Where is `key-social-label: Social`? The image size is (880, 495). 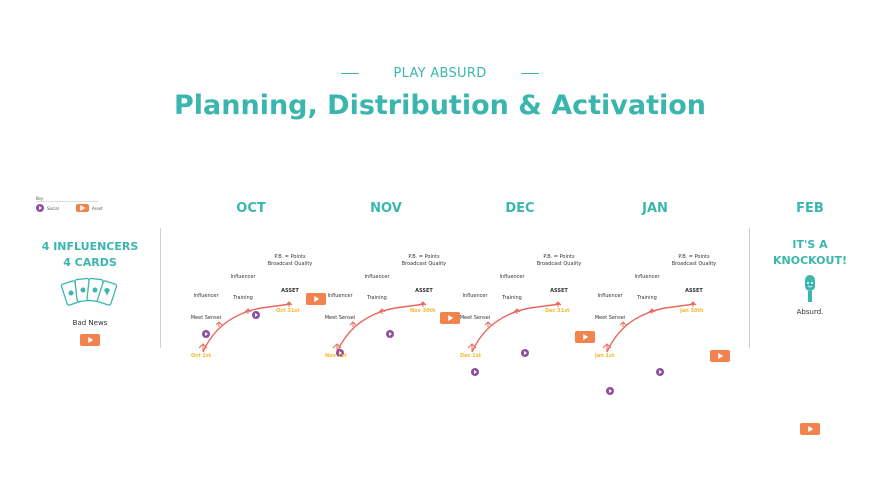 key-social-label: Social is located at coordinates (53, 208).